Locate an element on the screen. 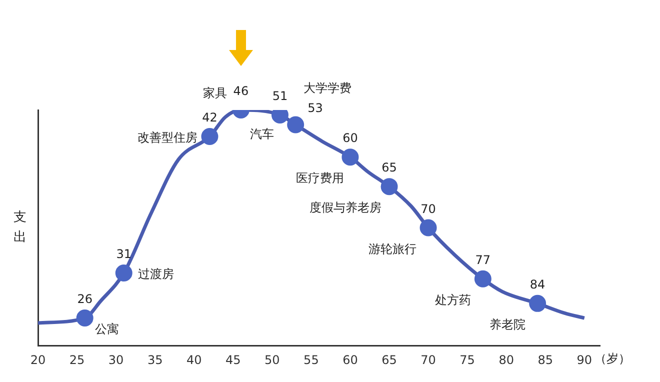 Image resolution: width=660 pixels, height=382 pixels. x-axis-title: （岁） is located at coordinates (612, 359).